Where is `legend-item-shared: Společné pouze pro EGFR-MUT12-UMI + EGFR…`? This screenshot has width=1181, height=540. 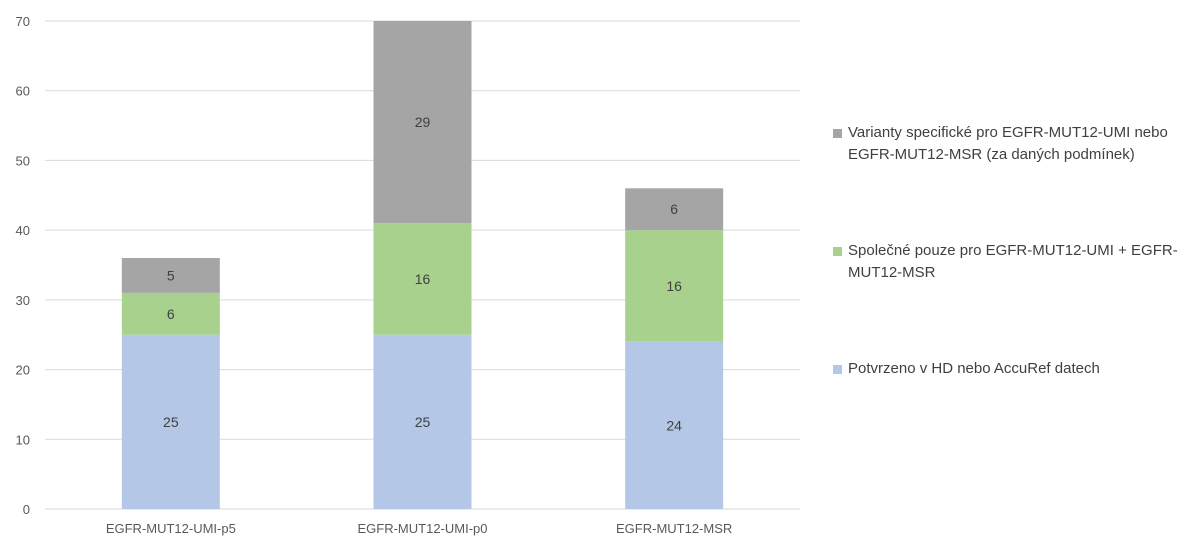 legend-item-shared: Společné pouze pro EGFR-MUT12-UMI + EGFR… is located at coordinates (1005, 262).